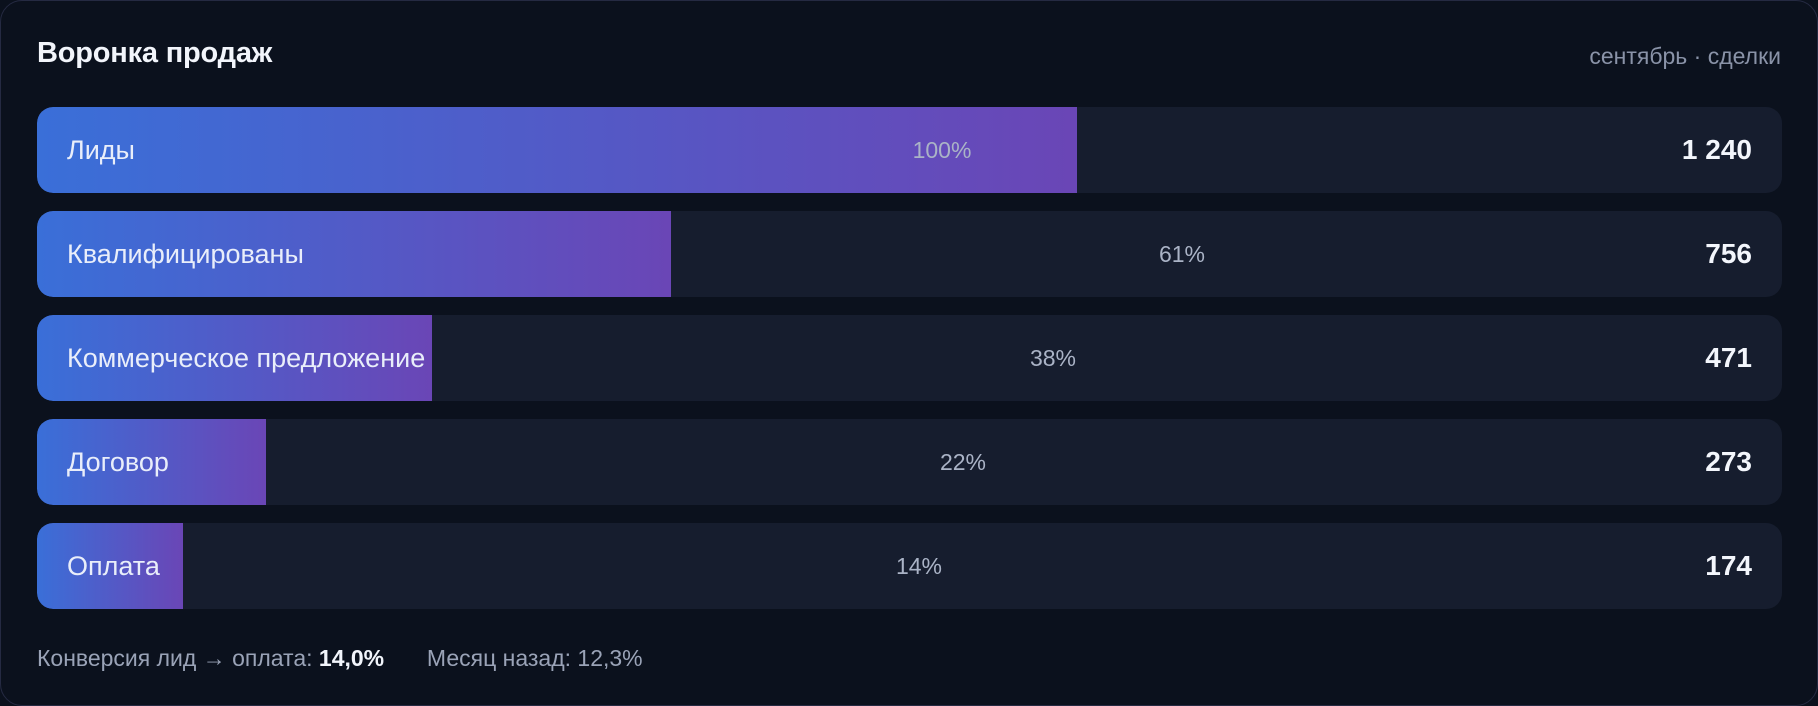 Image resolution: width=1818 pixels, height=706 pixels. Describe the element at coordinates (909, 358) in the screenshot. I see `funnel-row: Коммерческое предложение 38% 471` at that location.